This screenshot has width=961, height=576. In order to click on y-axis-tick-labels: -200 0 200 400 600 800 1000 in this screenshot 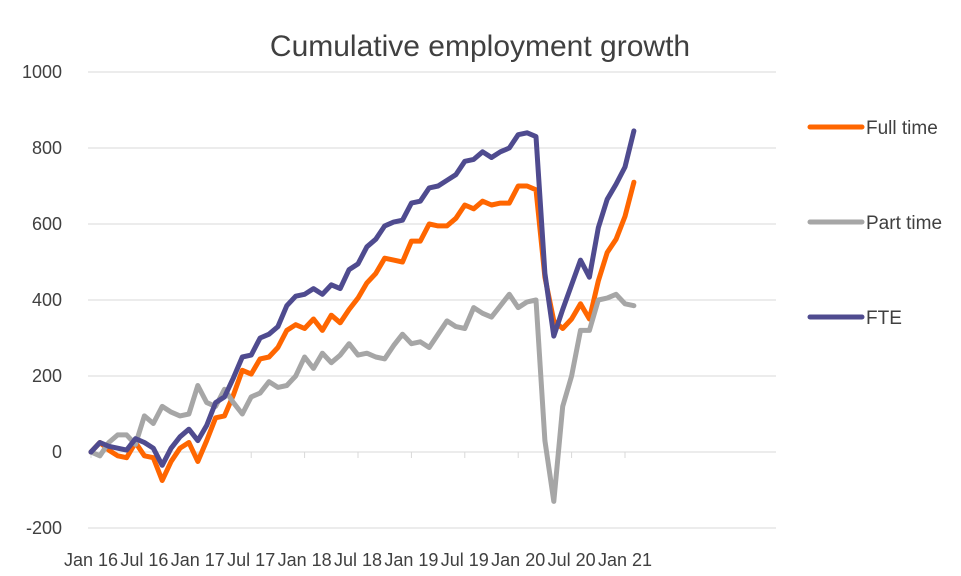, I will do `click(42, 300)`.